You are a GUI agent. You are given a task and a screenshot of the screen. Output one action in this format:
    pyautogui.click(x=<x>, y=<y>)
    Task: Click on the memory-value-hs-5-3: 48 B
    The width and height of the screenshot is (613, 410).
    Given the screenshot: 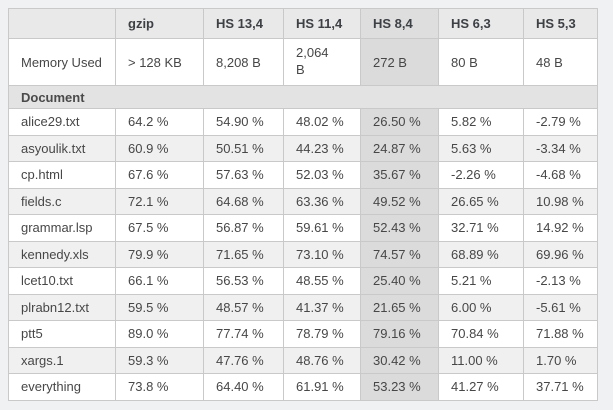 What is the action you would take?
    pyautogui.click(x=560, y=62)
    